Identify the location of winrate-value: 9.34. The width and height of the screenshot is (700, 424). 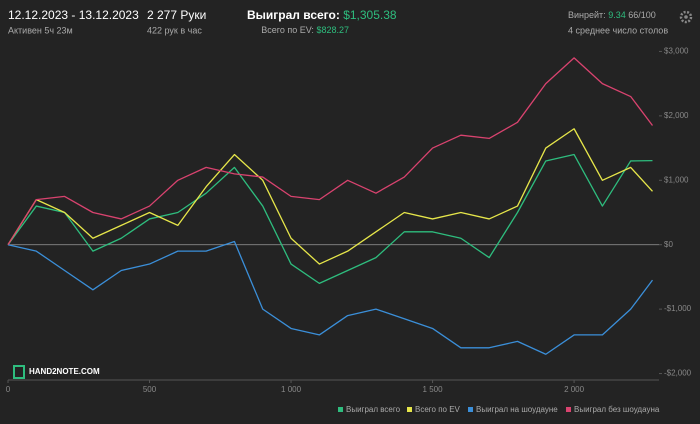
(617, 15).